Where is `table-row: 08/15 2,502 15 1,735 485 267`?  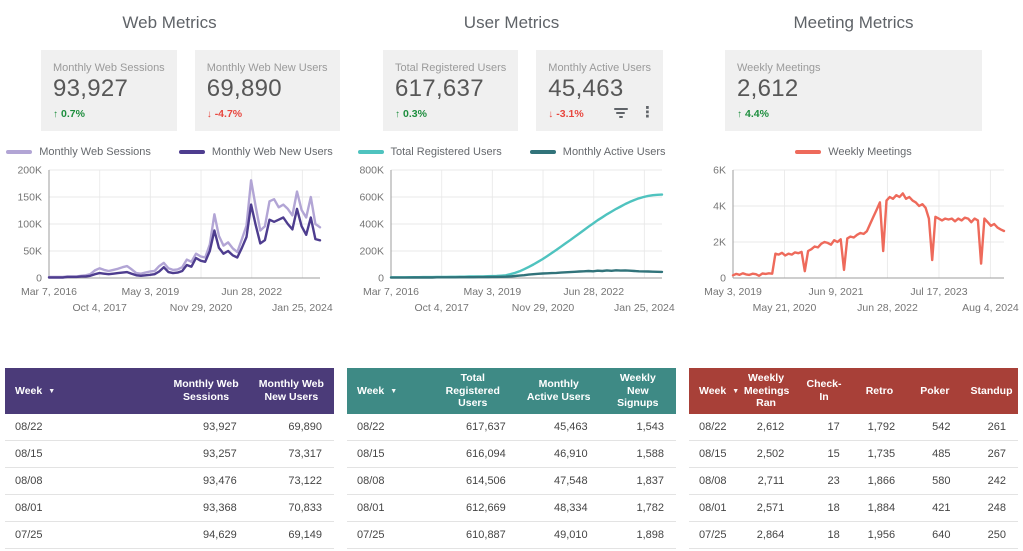 table-row: 08/15 2,502 15 1,735 485 267 is located at coordinates (853, 454).